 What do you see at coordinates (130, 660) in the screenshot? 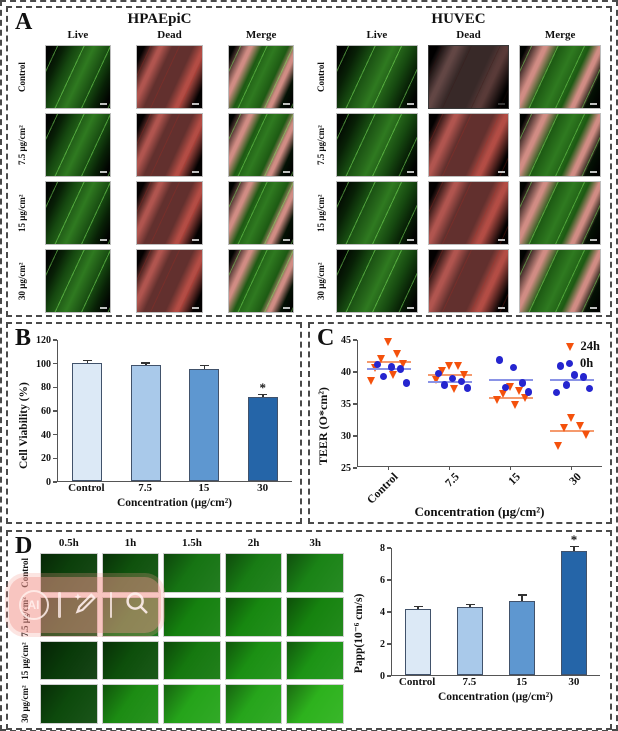
I see `papp-image-15-g-cm-1h` at bounding box center [130, 660].